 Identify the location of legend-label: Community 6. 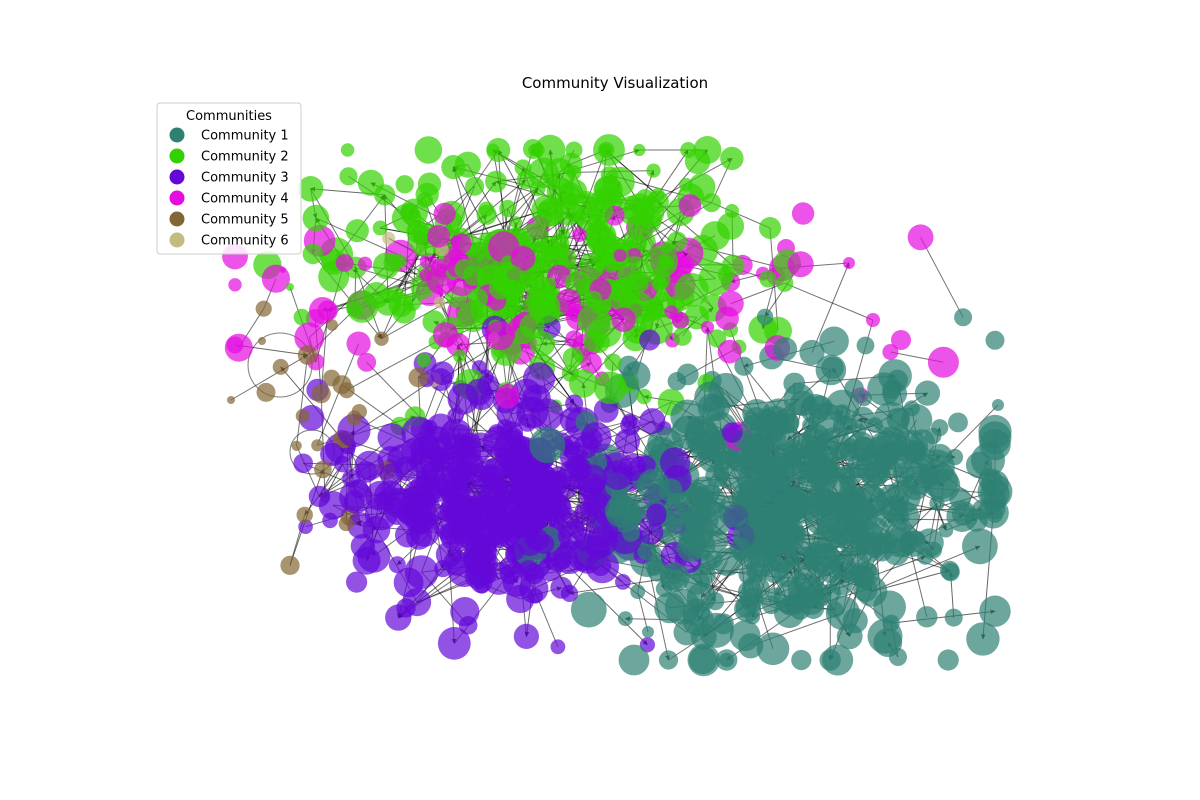
(245, 241).